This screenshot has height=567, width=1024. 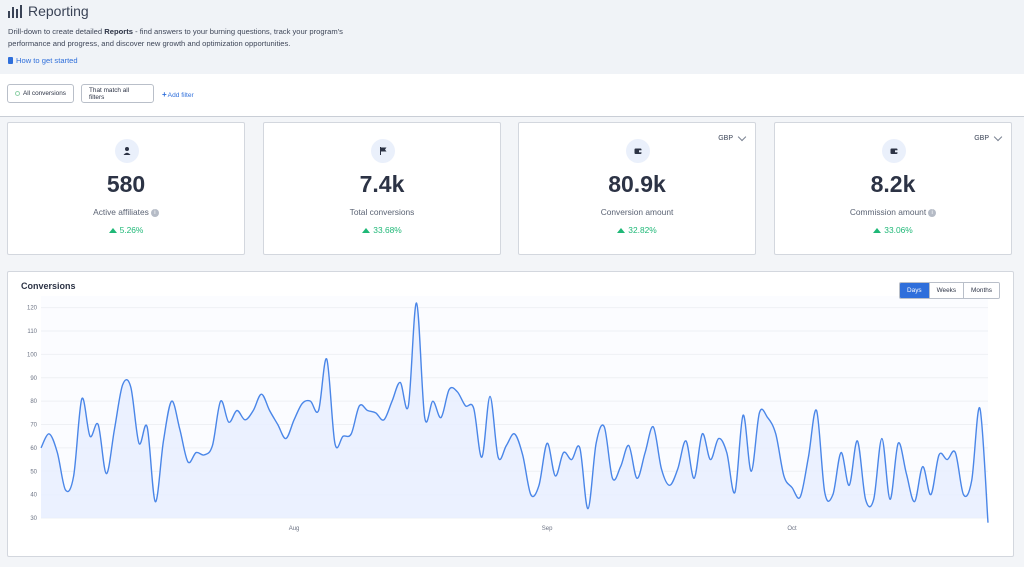 What do you see at coordinates (33, 472) in the screenshot?
I see `y-tick-label: 50` at bounding box center [33, 472].